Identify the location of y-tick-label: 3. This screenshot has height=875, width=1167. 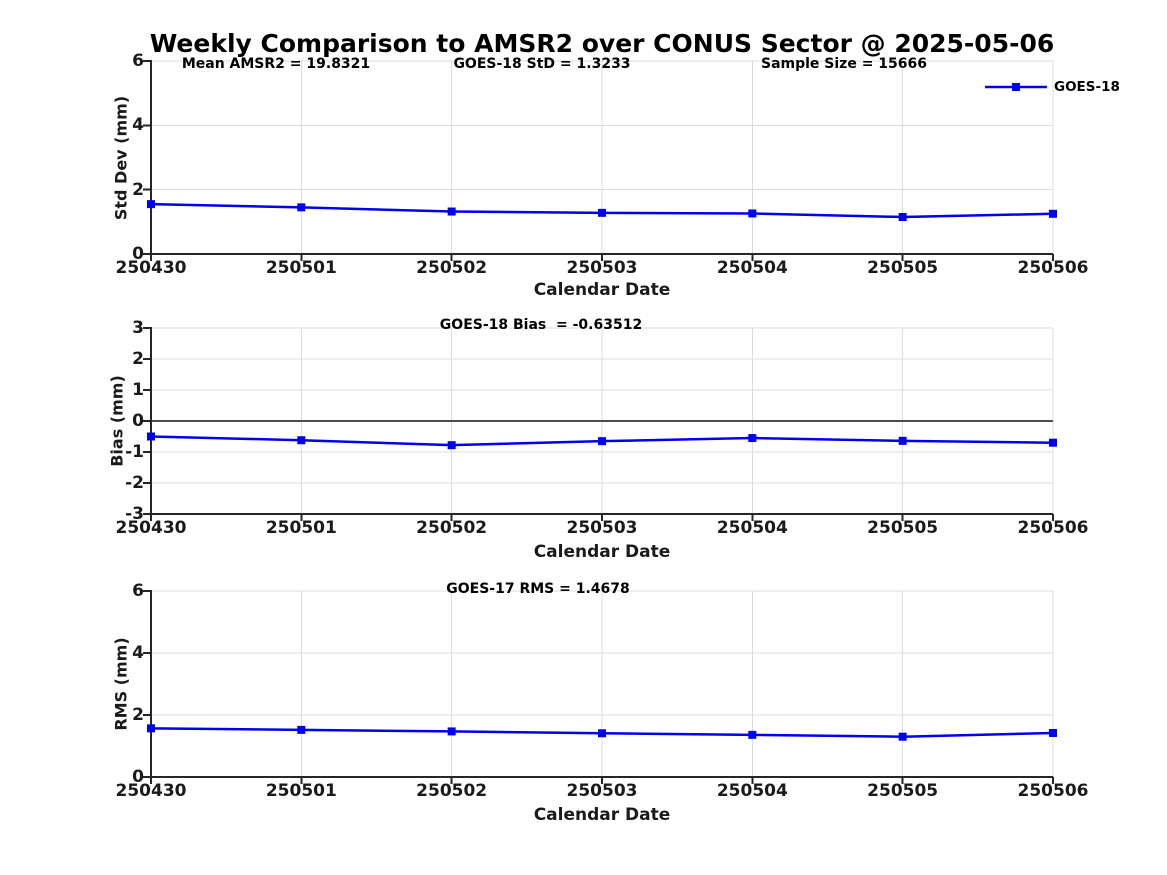
(138, 328).